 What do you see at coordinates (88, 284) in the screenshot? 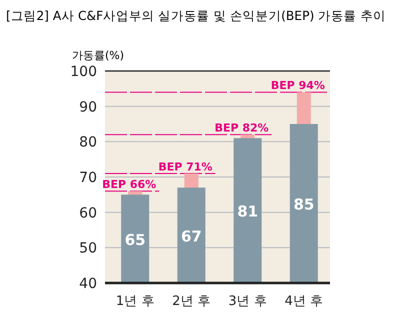
I see `y-tick-label: 40` at bounding box center [88, 284].